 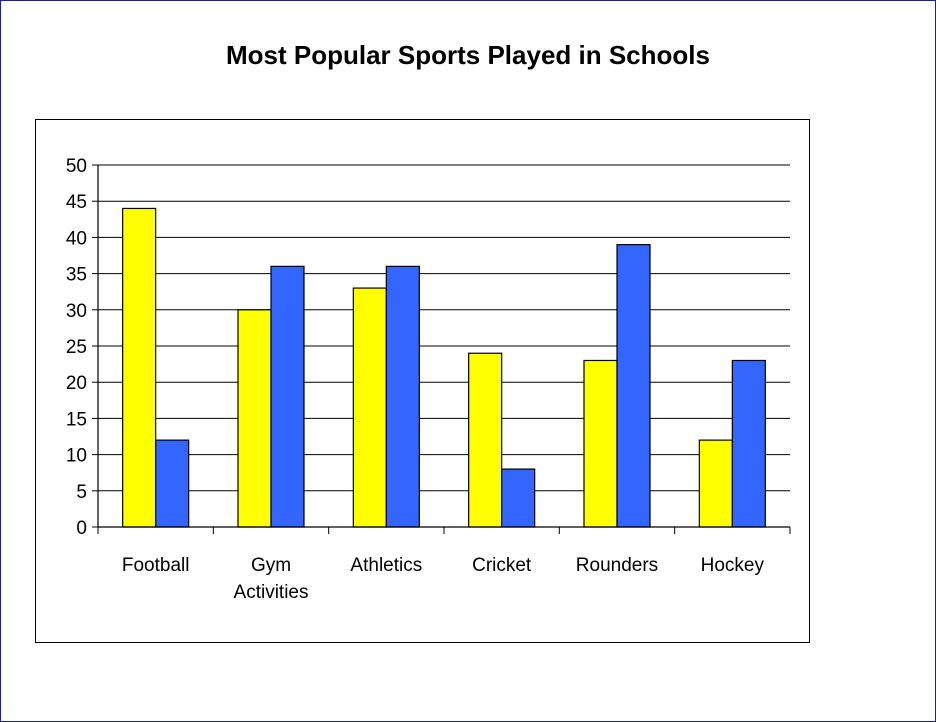 What do you see at coordinates (76, 311) in the screenshot?
I see `y-tick-label: 30` at bounding box center [76, 311].